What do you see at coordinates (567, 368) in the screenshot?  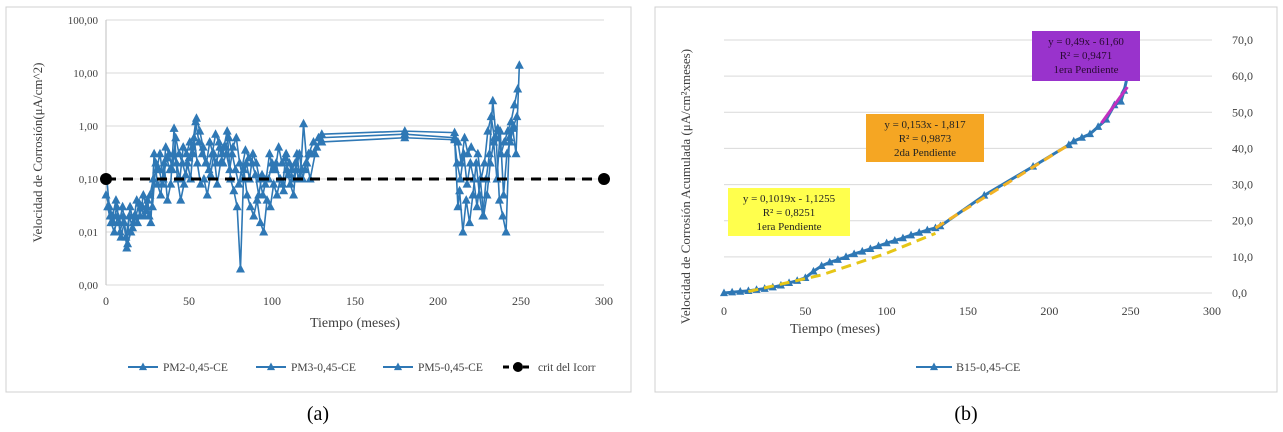 I see `legend-label: crit del Icorr` at bounding box center [567, 368].